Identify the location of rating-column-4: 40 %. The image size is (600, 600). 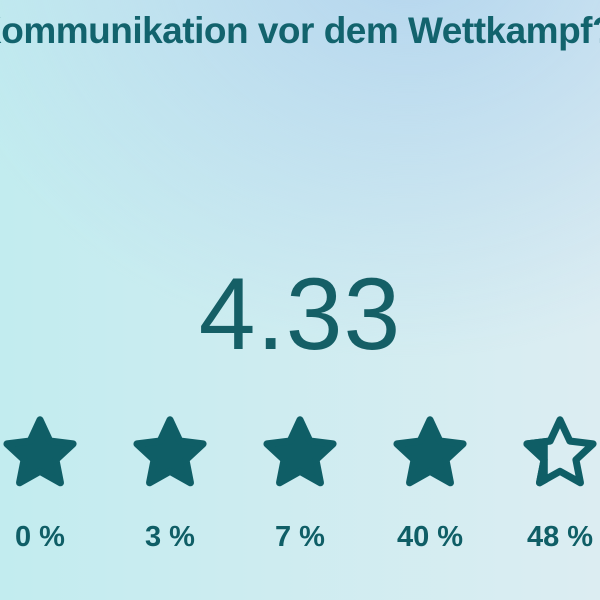
(430, 485).